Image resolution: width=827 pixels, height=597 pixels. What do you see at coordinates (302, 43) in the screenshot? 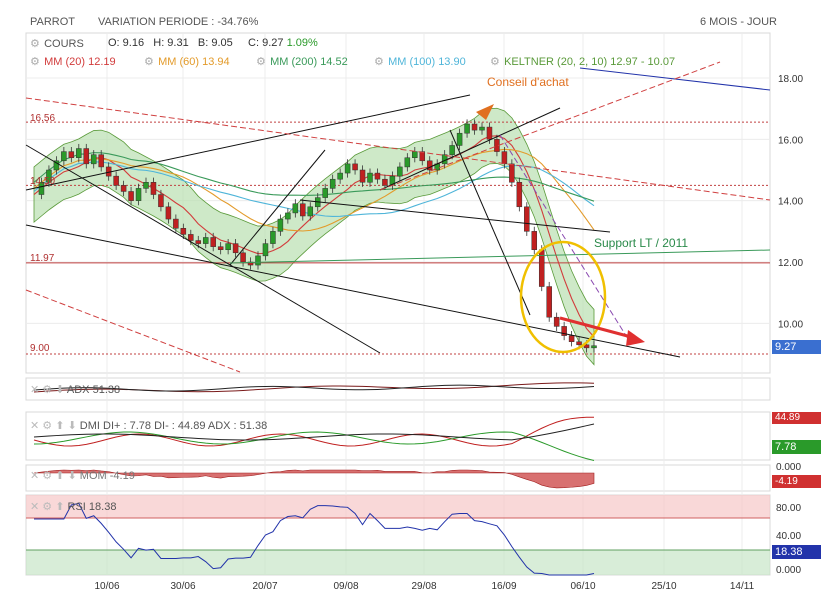
I see `change-value: 1.09%` at bounding box center [302, 43].